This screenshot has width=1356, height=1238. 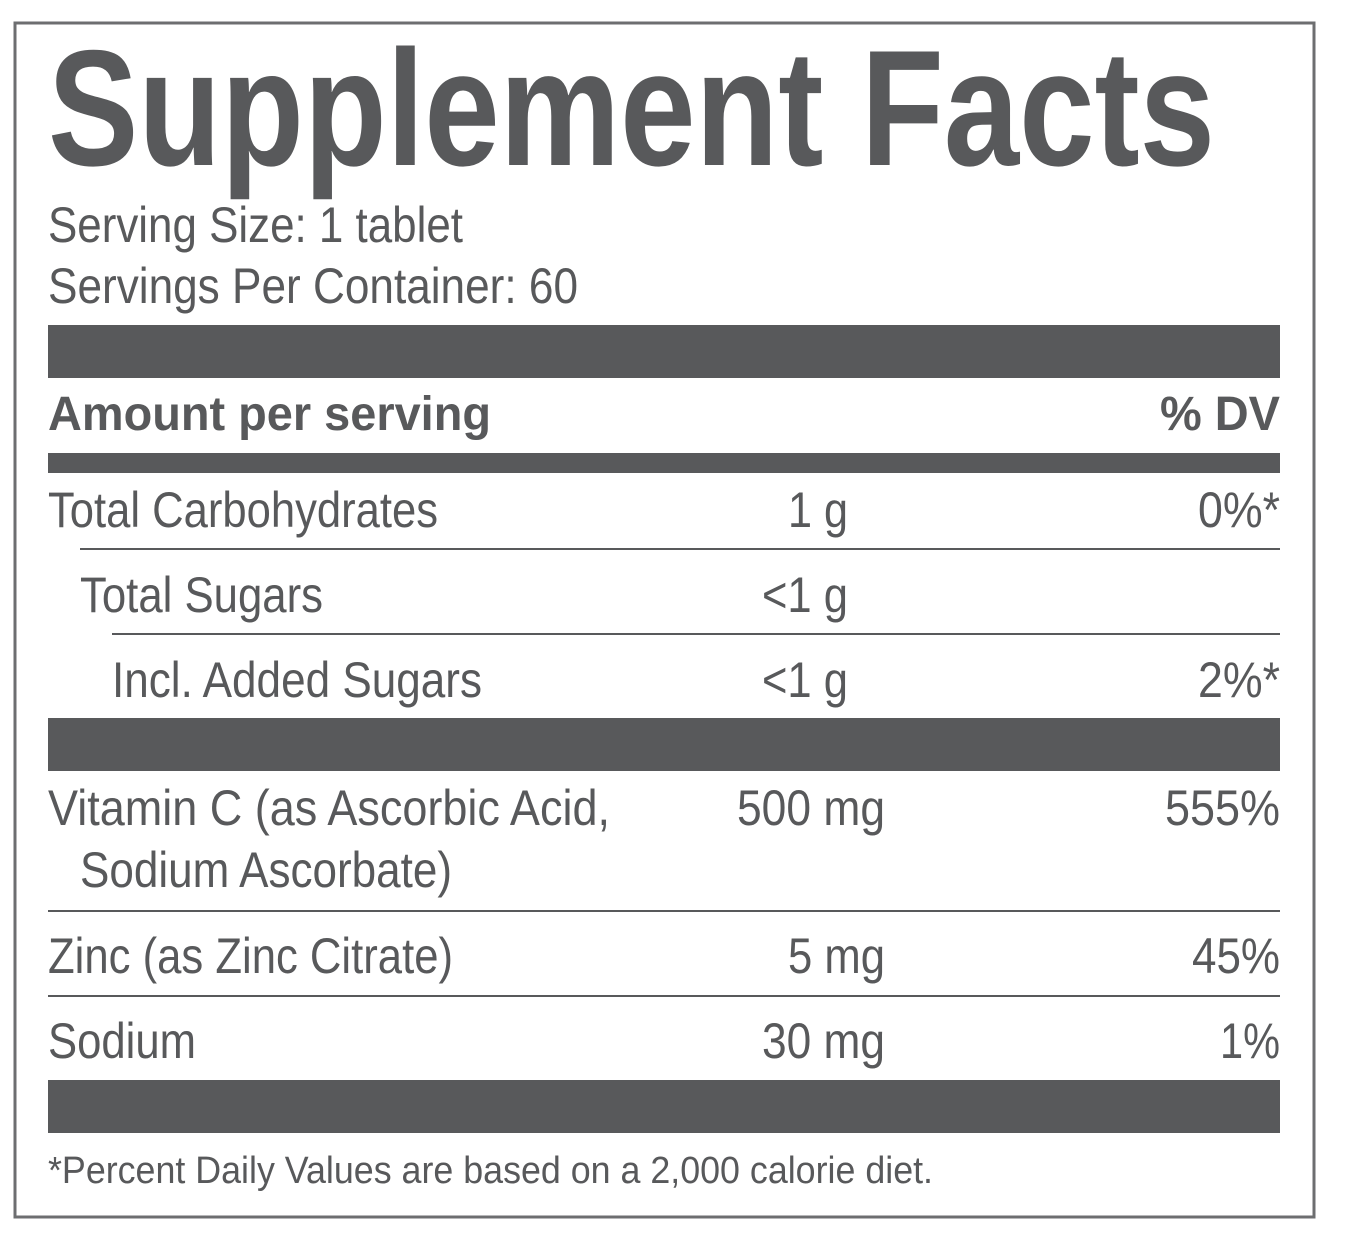 I want to click on nutrient-name: Sodium, so click(x=122, y=1041).